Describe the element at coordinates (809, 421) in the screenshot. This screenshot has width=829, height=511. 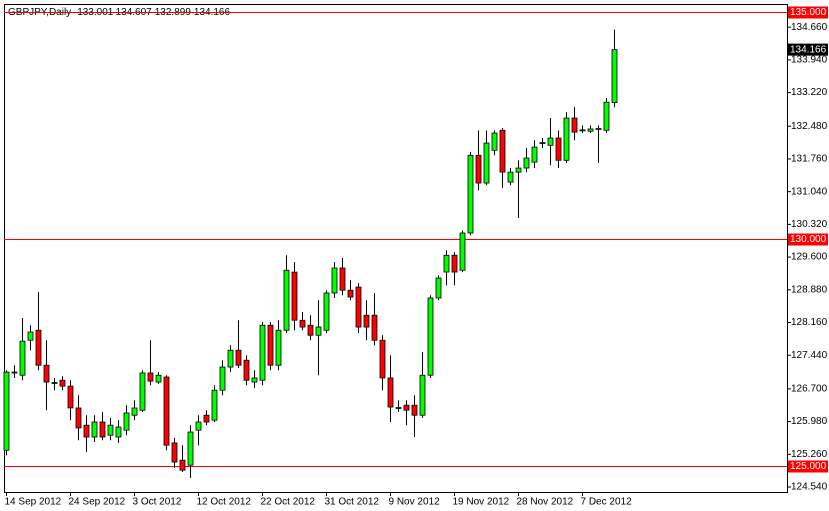
I see `y-tick-label: 125.980` at that location.